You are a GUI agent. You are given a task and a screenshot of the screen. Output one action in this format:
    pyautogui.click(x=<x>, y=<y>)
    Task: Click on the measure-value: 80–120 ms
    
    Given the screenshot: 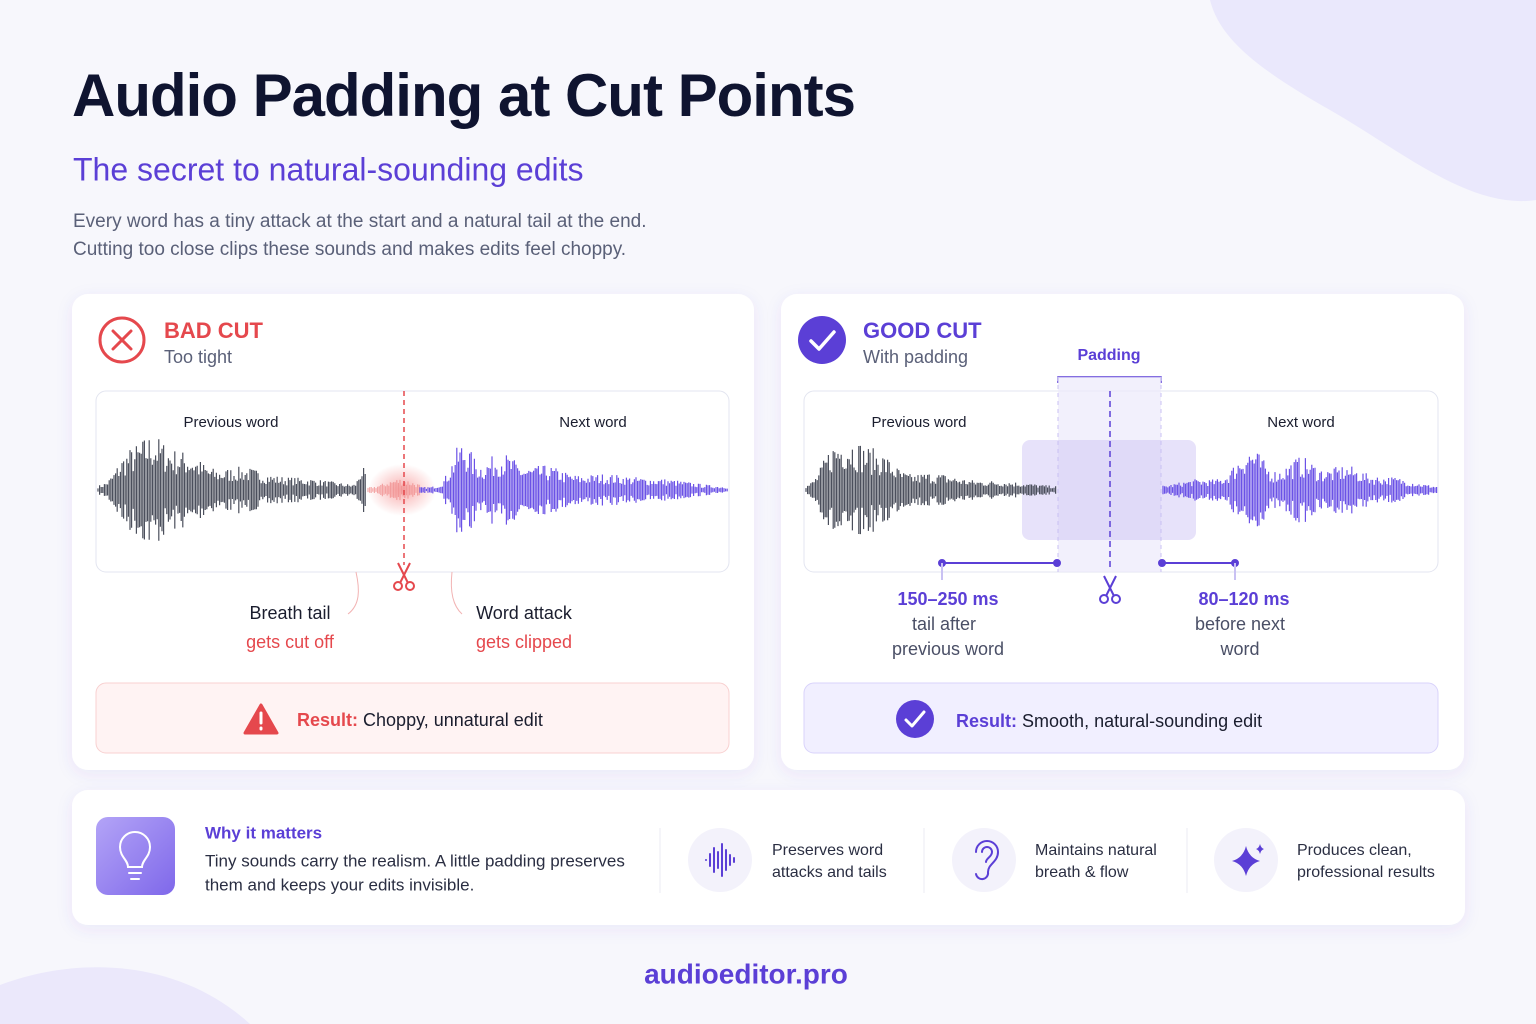 What is the action you would take?
    pyautogui.click(x=1243, y=599)
    